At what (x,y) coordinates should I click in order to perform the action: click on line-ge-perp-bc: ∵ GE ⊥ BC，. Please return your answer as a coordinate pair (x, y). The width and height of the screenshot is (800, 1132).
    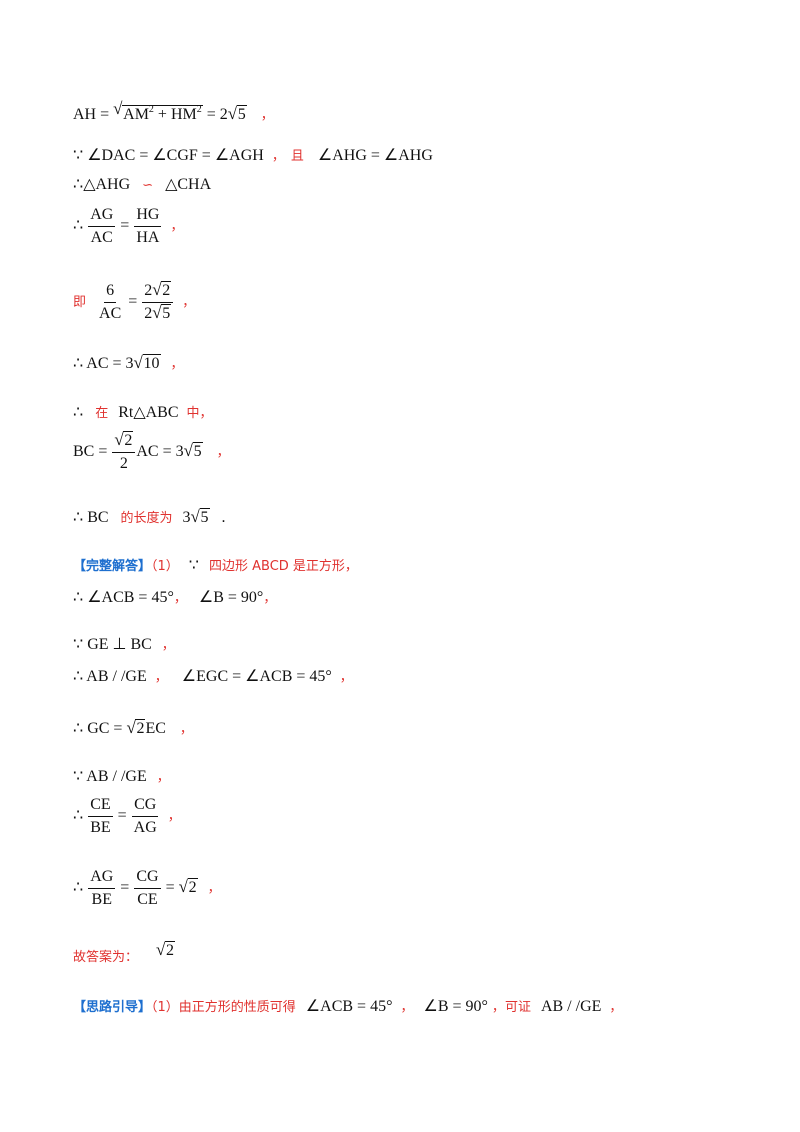
    Looking at the image, I should click on (124, 644).